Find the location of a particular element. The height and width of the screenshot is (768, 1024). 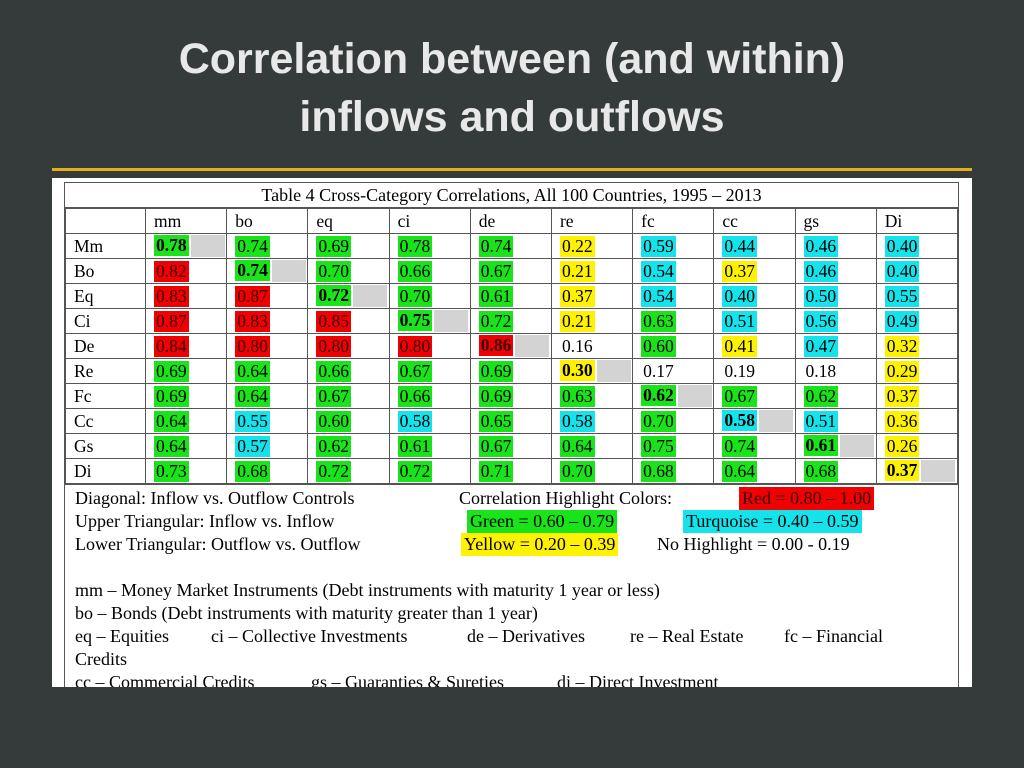

correlation-value: 0.80 is located at coordinates (252, 346).